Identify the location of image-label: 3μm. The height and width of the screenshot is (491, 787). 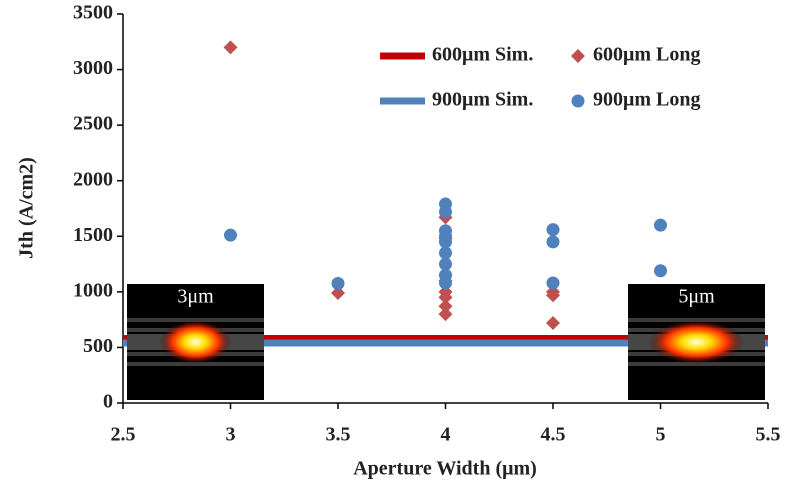
(195, 297).